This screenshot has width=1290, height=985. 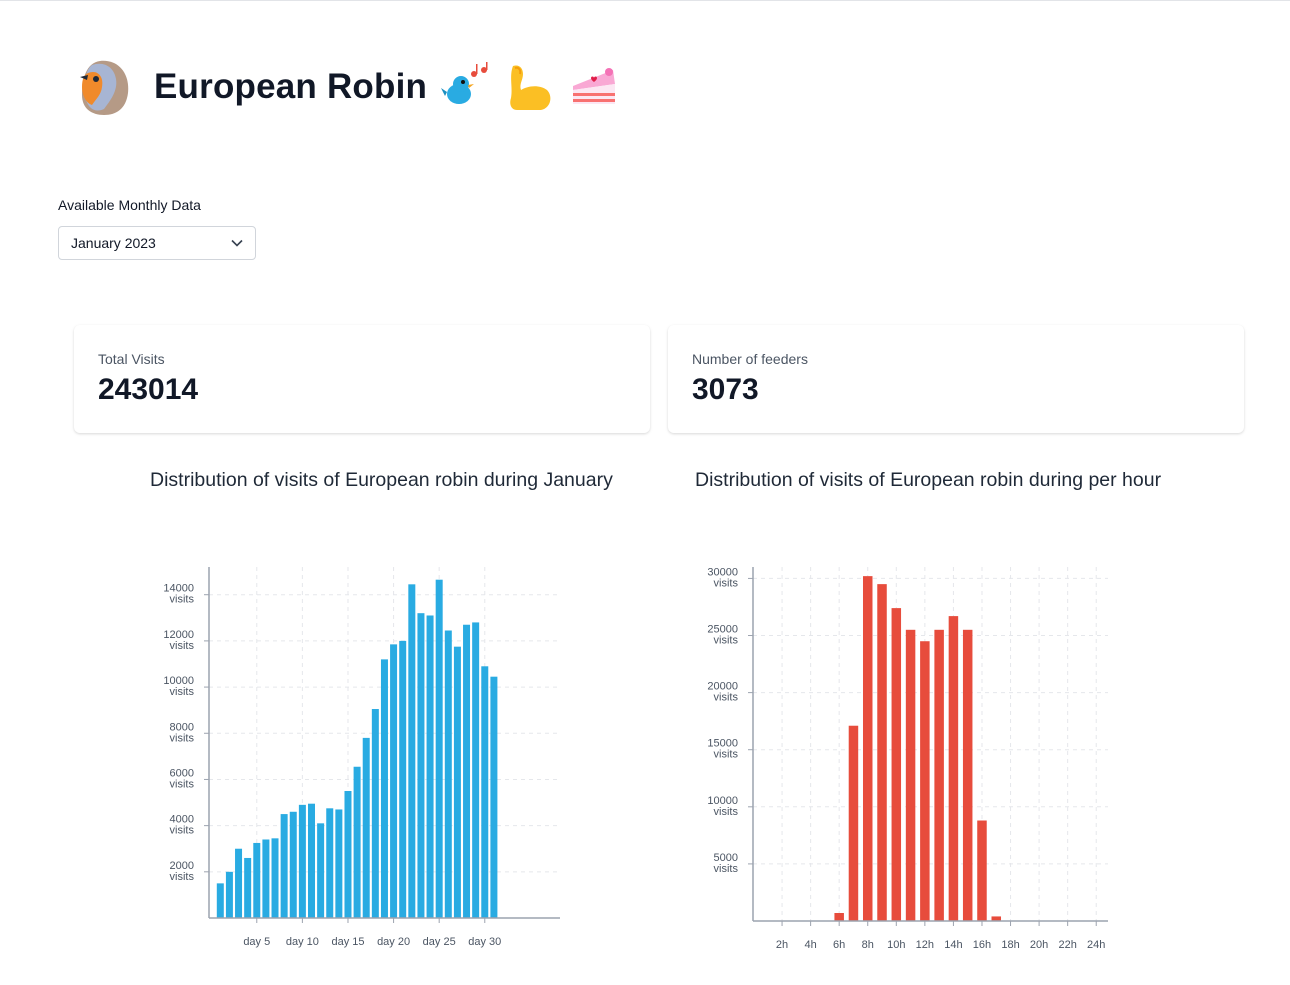 What do you see at coordinates (464, 83) in the screenshot?
I see `singing-bird-icon` at bounding box center [464, 83].